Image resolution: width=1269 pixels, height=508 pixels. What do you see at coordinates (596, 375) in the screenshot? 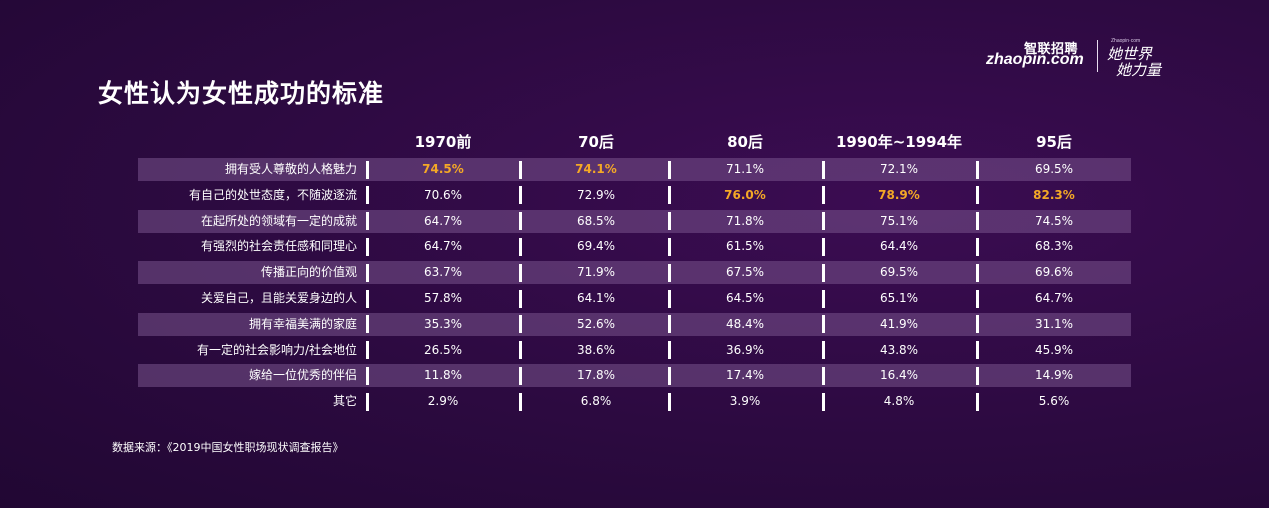
I see `value-cell: 17.8%` at bounding box center [596, 375].